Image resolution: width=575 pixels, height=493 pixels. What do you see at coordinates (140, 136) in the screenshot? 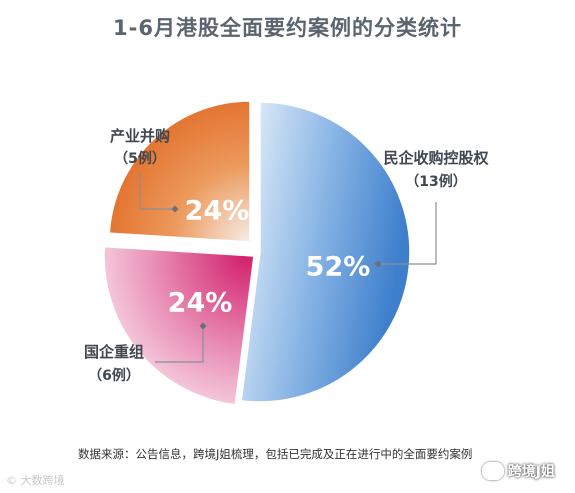
I see `slice-name-label-2: 产业并购` at bounding box center [140, 136].